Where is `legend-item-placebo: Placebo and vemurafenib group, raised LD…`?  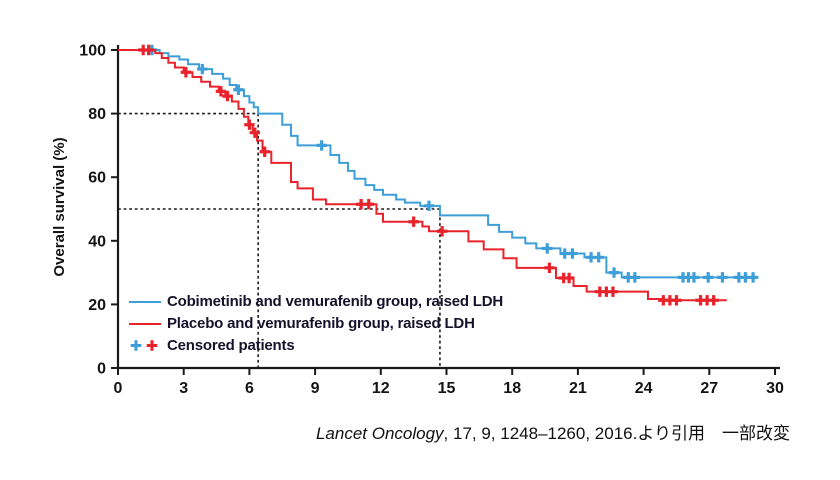 legend-item-placebo: Placebo and vemurafenib group, raised LD… is located at coordinates (316, 323).